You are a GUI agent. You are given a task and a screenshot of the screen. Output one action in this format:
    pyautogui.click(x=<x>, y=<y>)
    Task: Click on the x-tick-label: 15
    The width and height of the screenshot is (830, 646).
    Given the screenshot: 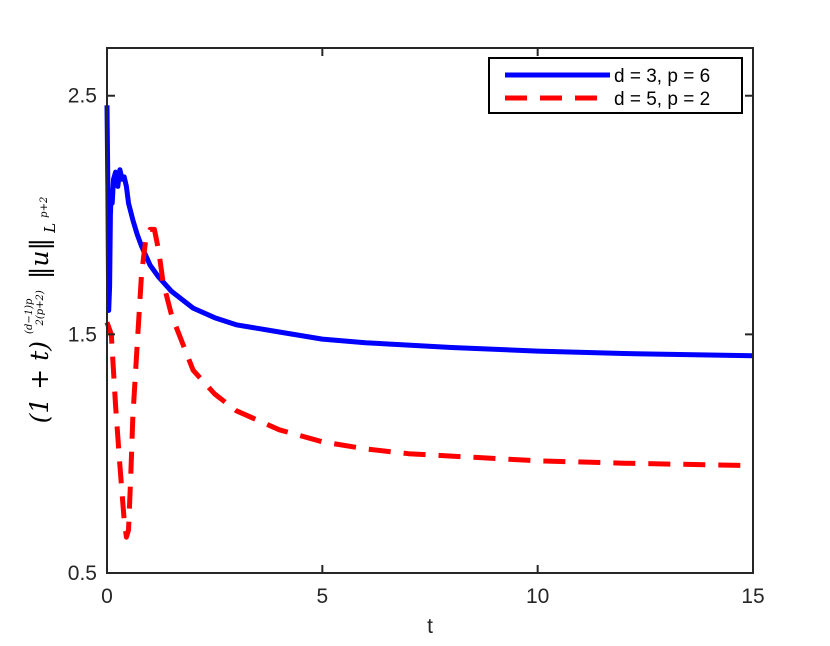 What is the action you would take?
    pyautogui.click(x=752, y=596)
    